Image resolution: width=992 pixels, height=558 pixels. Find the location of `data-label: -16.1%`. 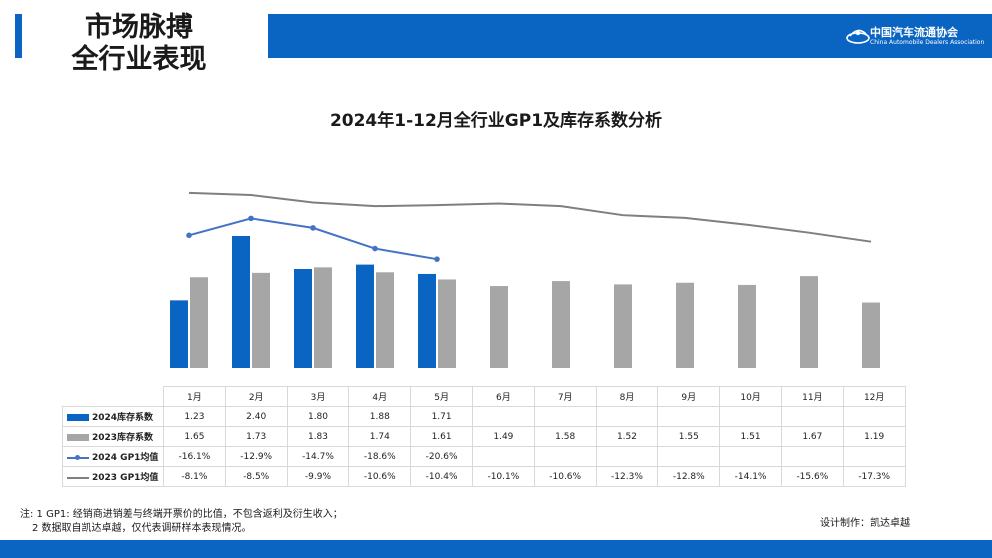

data-label: -16.1% is located at coordinates (194, 456).